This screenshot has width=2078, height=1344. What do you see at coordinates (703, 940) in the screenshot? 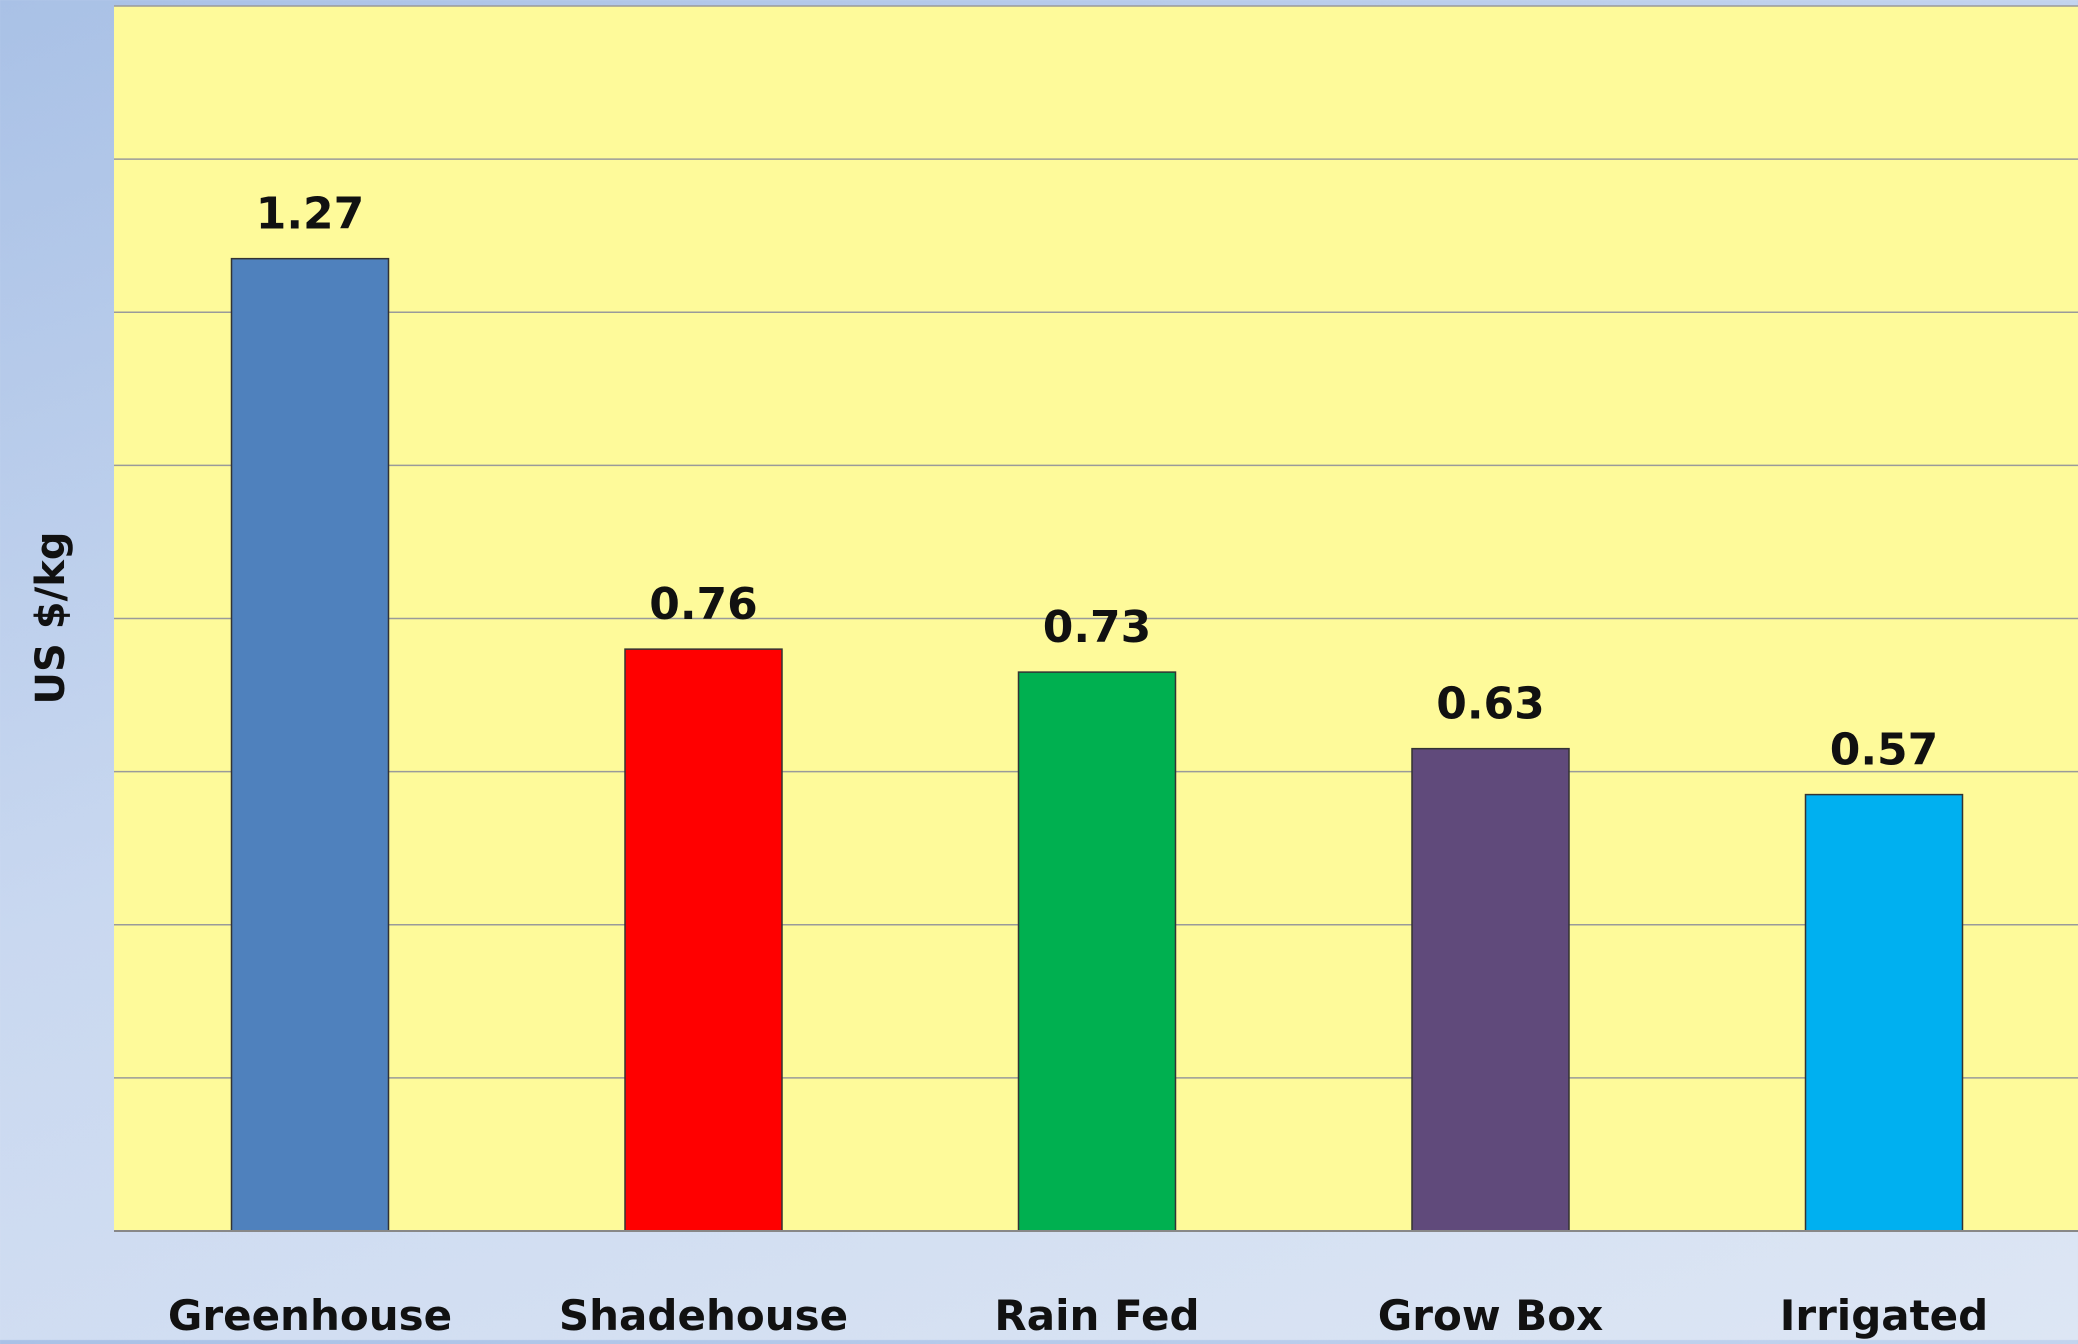
I see `bar-shadehouse` at bounding box center [703, 940].